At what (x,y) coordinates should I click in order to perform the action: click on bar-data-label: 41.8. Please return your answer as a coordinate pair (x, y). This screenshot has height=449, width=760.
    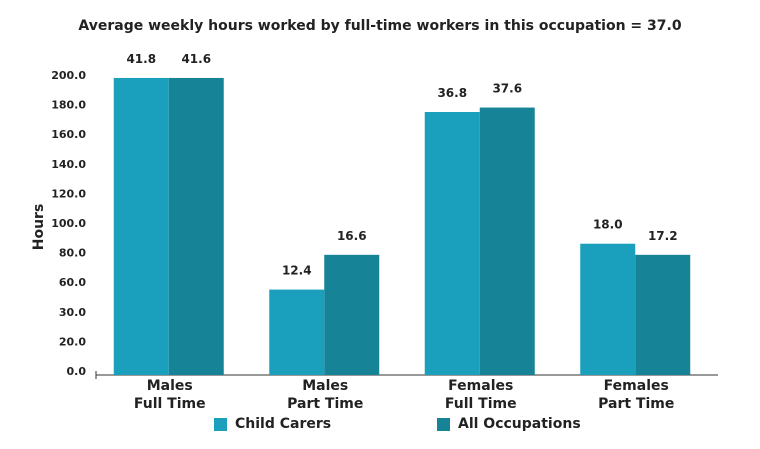
    Looking at the image, I should click on (141, 59).